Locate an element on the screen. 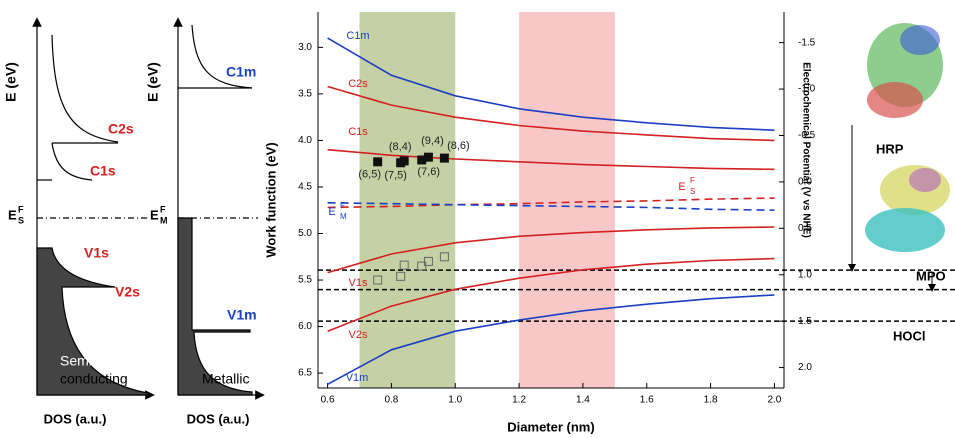 The width and height of the screenshot is (955, 438). band-label: C1s is located at coordinates (103, 171).